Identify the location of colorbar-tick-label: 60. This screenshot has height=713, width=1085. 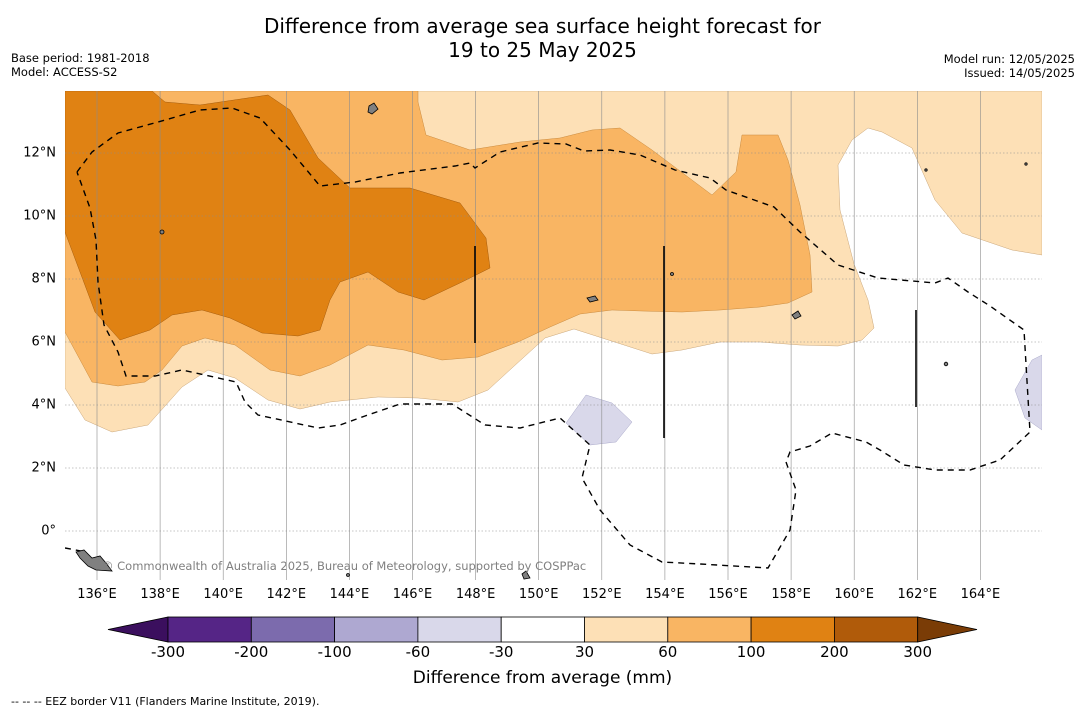
(668, 652).